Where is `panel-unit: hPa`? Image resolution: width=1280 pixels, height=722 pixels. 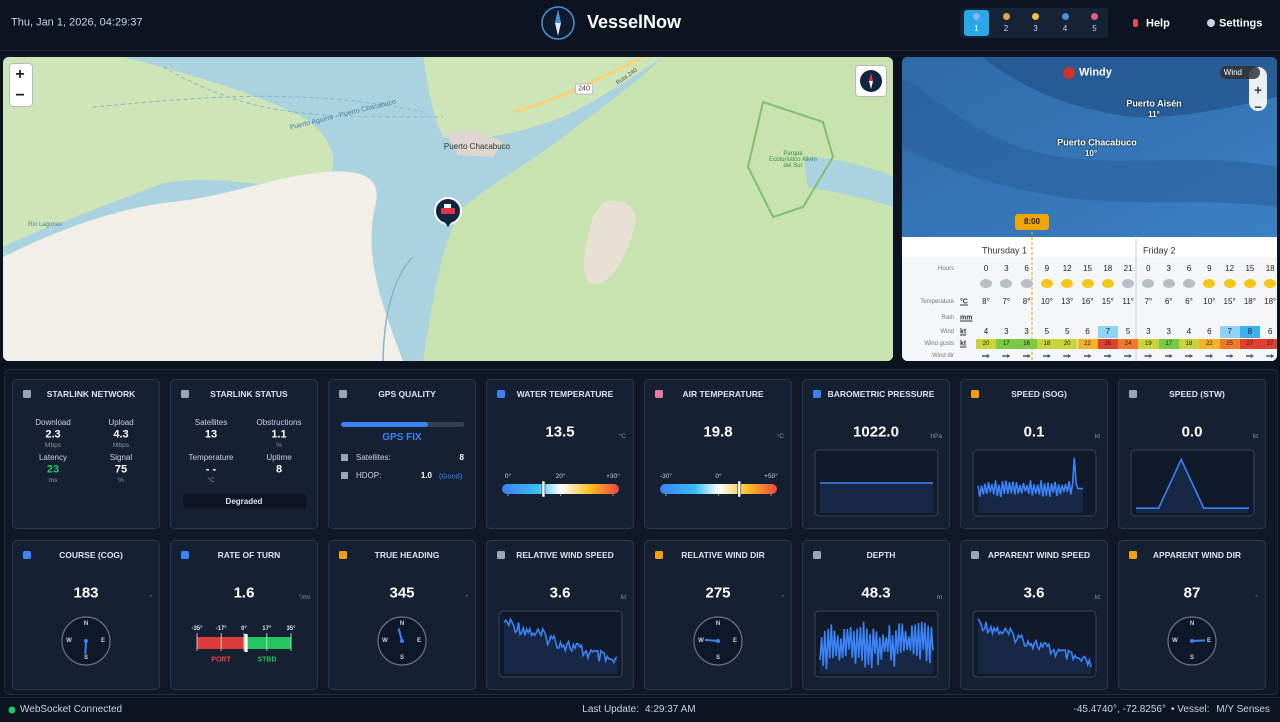 panel-unit: hPa is located at coordinates (936, 436).